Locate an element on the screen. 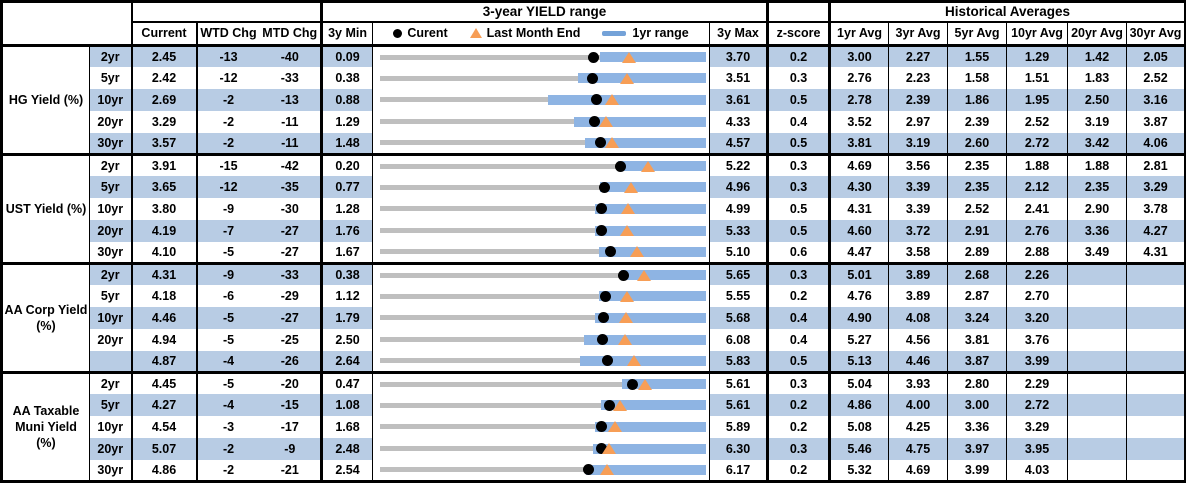 The height and width of the screenshot is (487, 1186). avg-value: 2.81 is located at coordinates (1156, 164).